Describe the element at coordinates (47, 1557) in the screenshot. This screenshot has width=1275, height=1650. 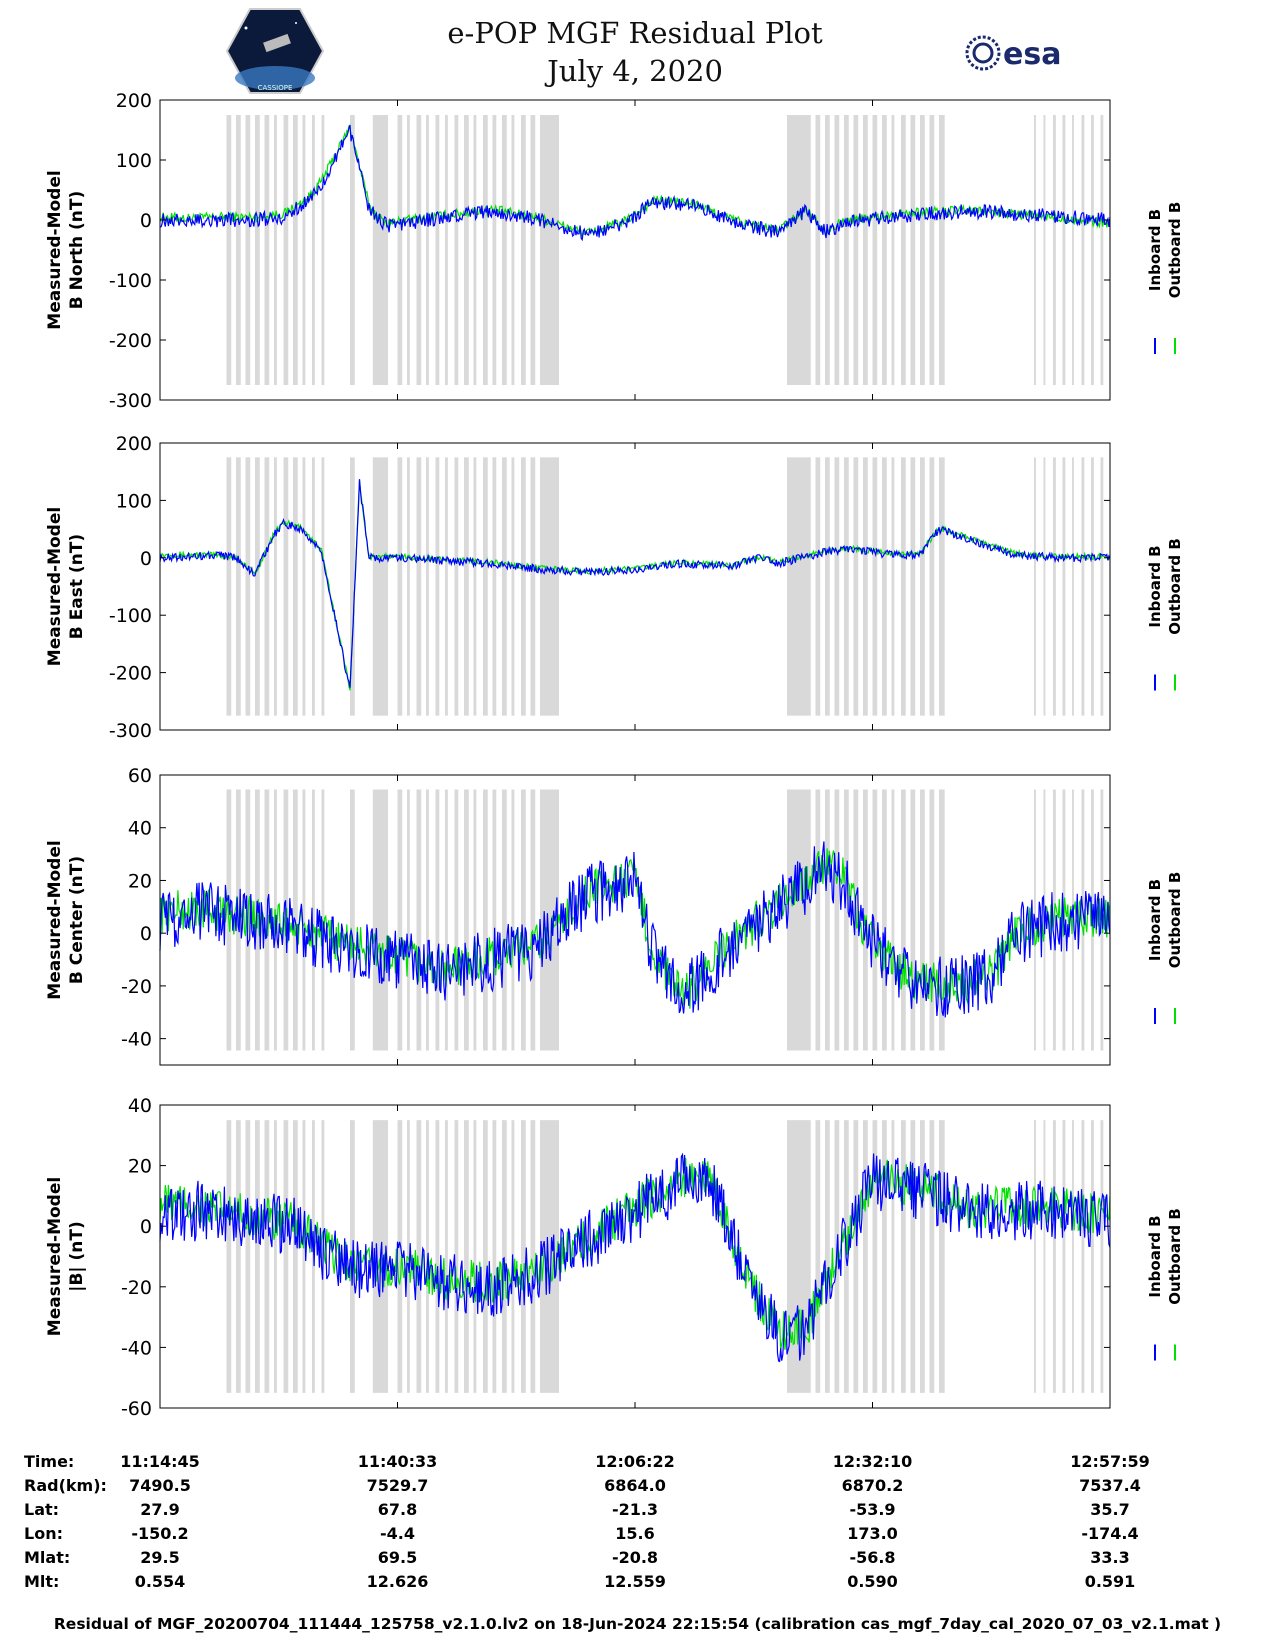
I see `table-row-label: Mlat:` at that location.